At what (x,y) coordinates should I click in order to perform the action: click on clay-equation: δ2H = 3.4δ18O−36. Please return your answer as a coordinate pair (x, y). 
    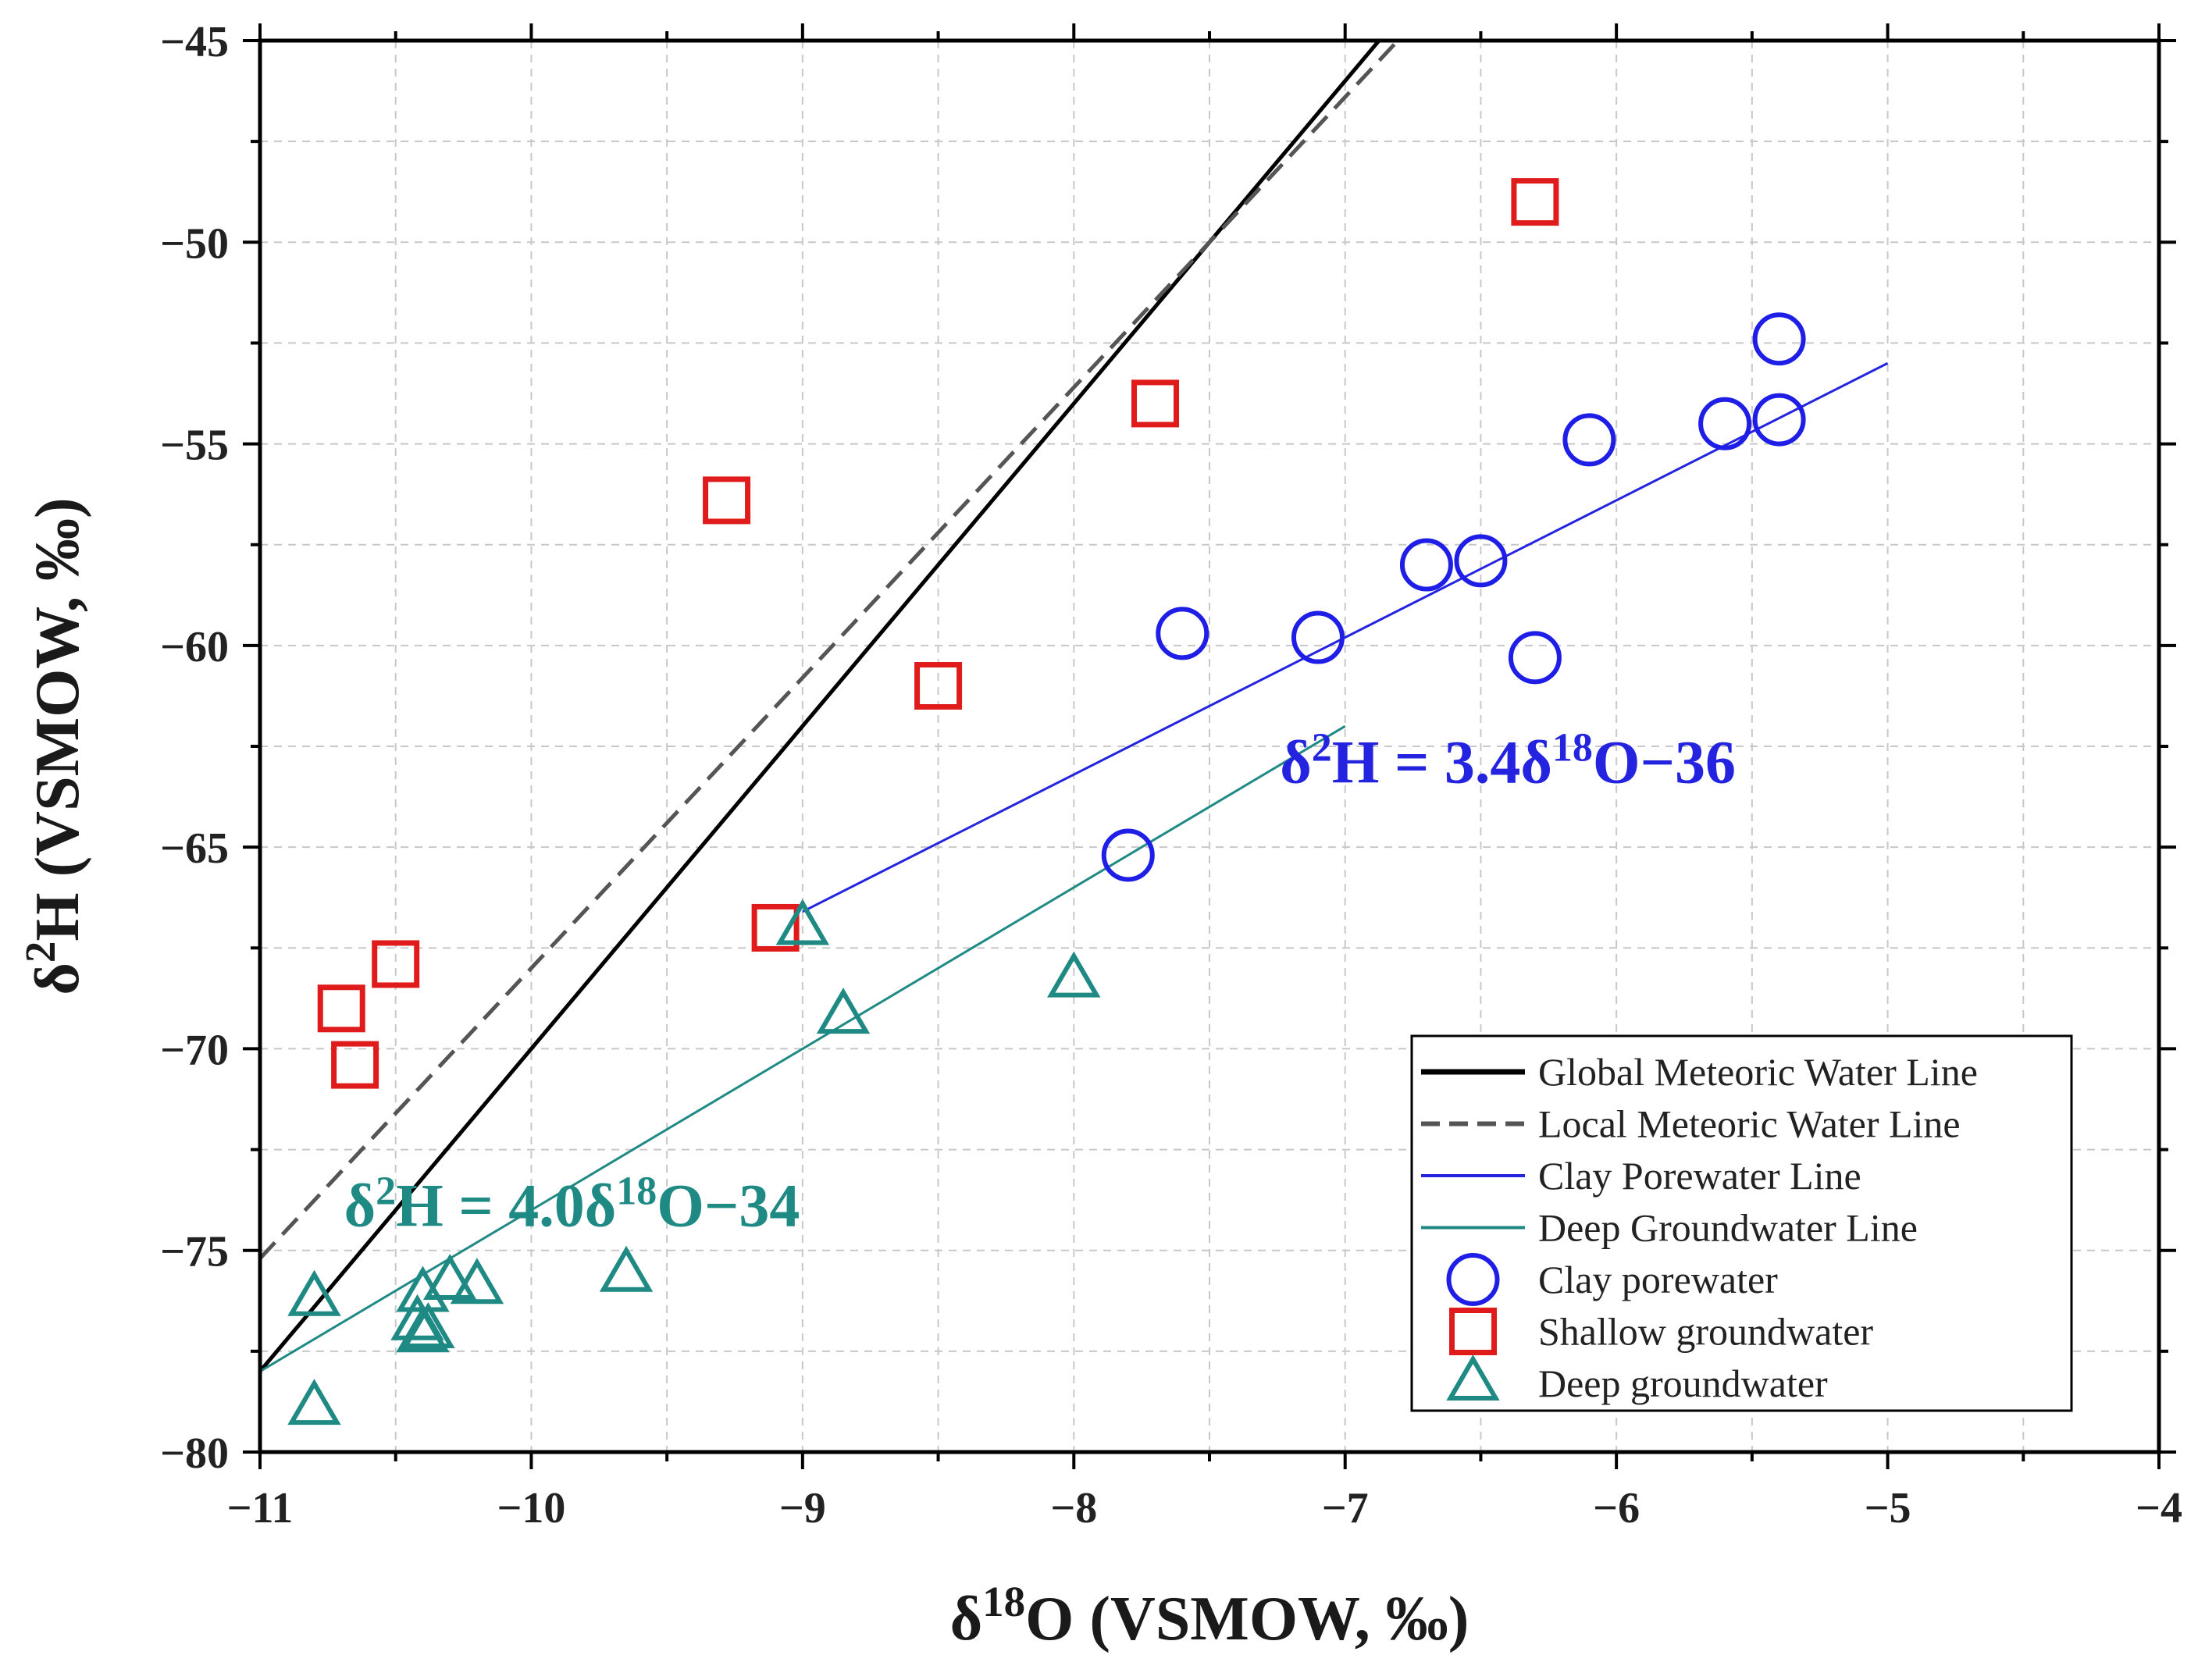
    Looking at the image, I should click on (1508, 760).